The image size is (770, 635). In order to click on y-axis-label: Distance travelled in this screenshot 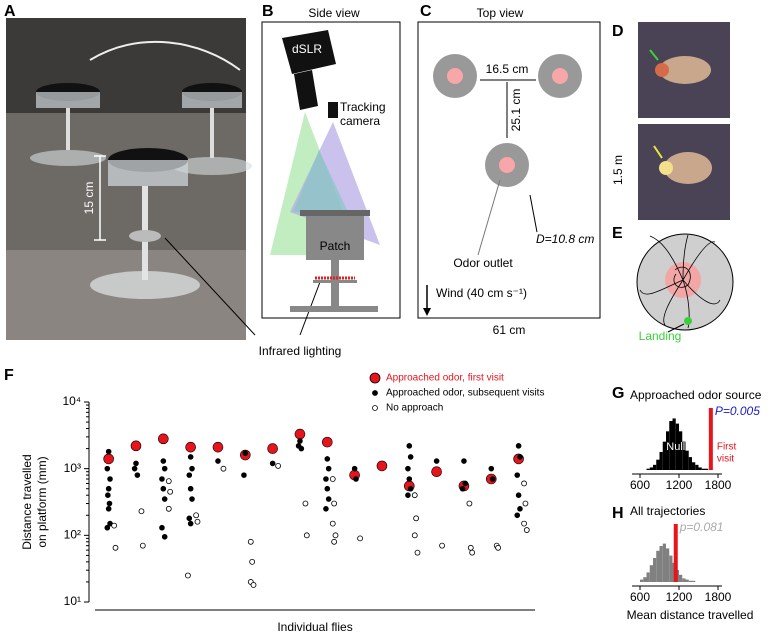, I will do `click(27, 501)`.